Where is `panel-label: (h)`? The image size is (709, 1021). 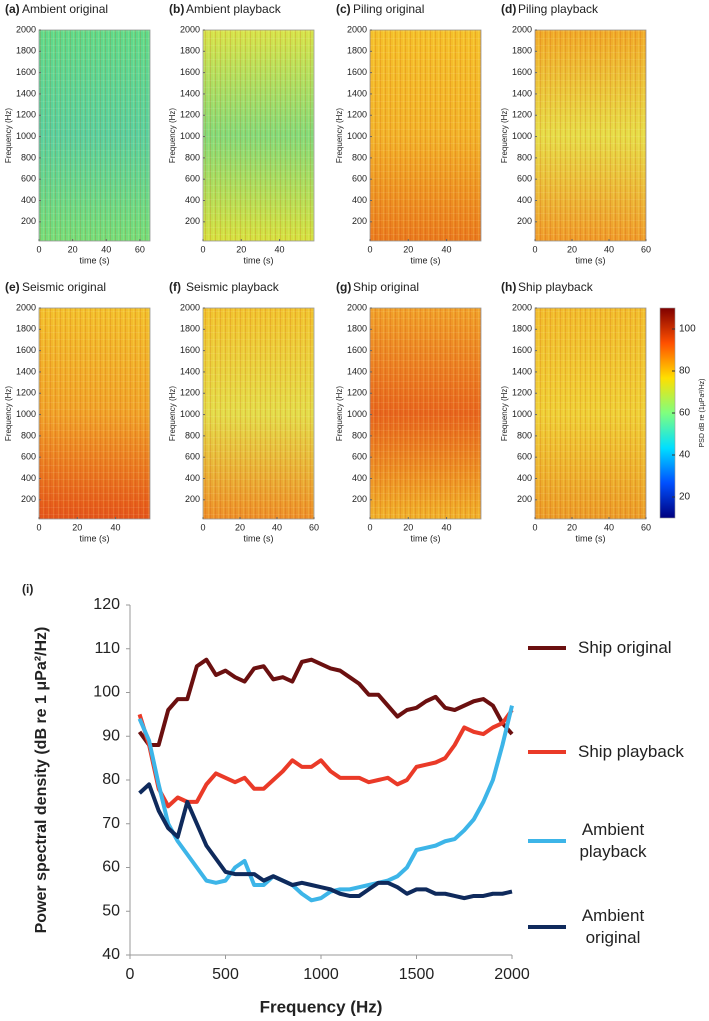
panel-label: (h) is located at coordinates (508, 287).